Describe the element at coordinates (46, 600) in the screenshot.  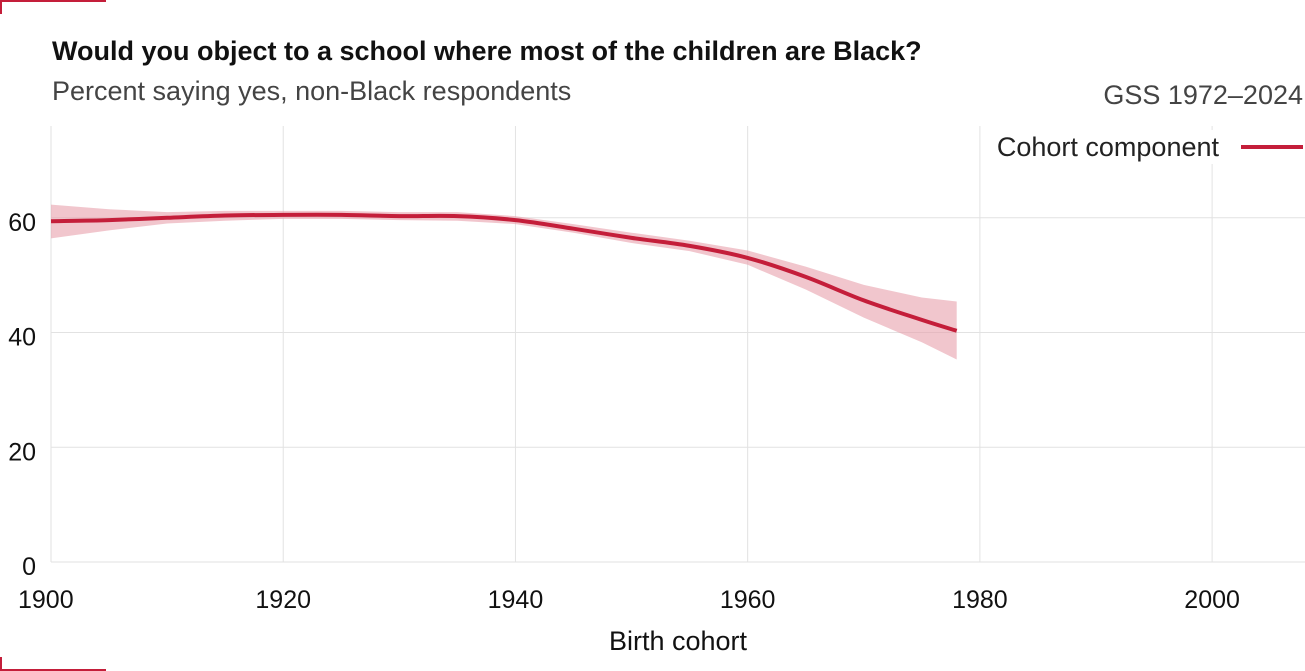
I see `x-tick-label: 1900` at that location.